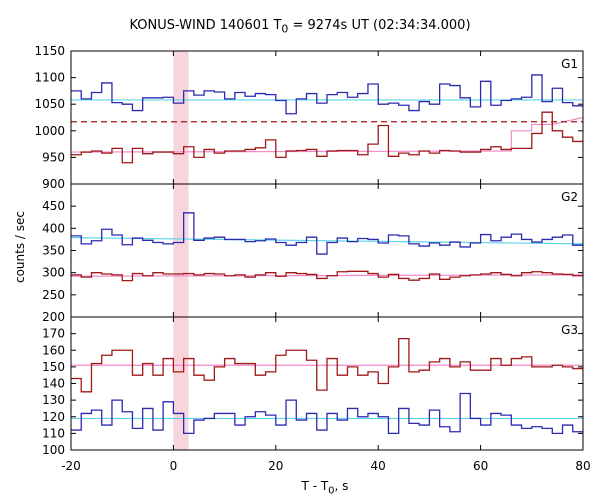 The height and width of the screenshot is (500, 600). I want to click on y-tick-label: 1150, so click(49, 51).